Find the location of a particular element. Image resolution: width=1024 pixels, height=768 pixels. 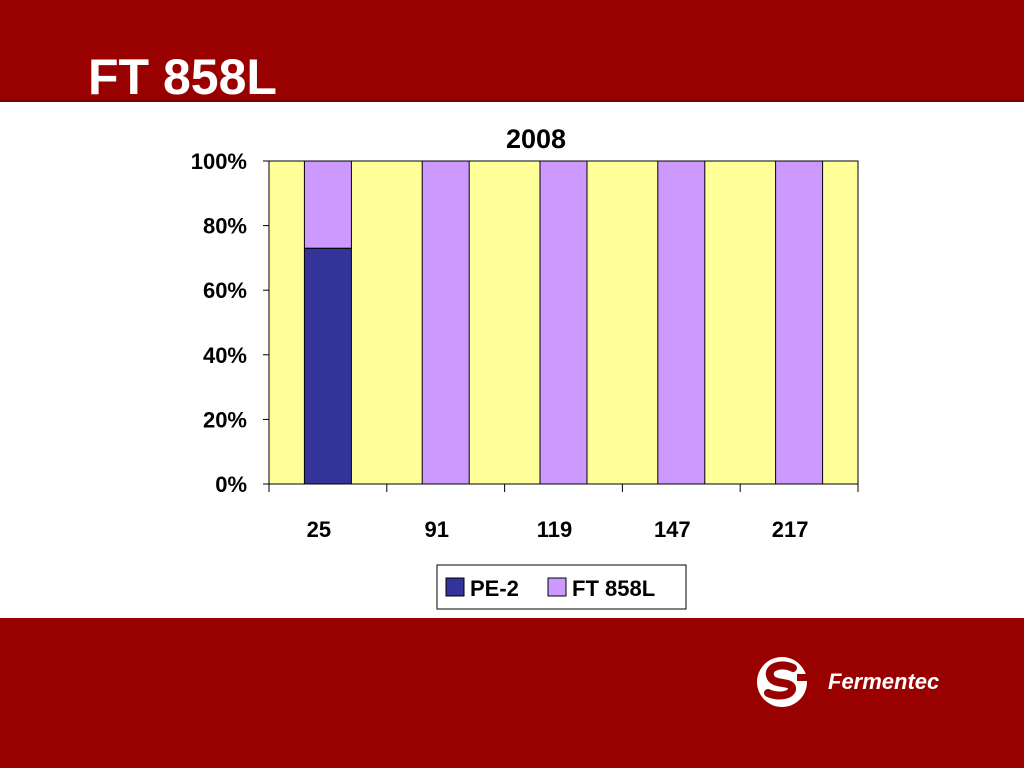

x-tick-label: 91 is located at coordinates (436, 529).